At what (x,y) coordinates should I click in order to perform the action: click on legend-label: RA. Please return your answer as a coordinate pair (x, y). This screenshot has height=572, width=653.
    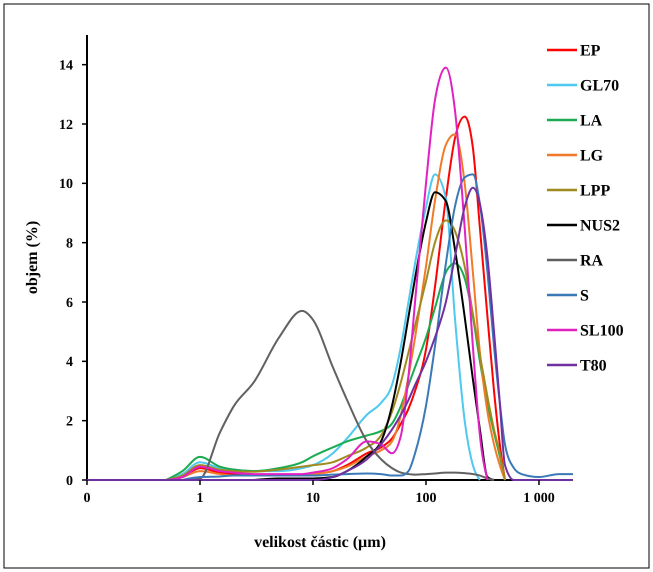
    Looking at the image, I should click on (592, 261).